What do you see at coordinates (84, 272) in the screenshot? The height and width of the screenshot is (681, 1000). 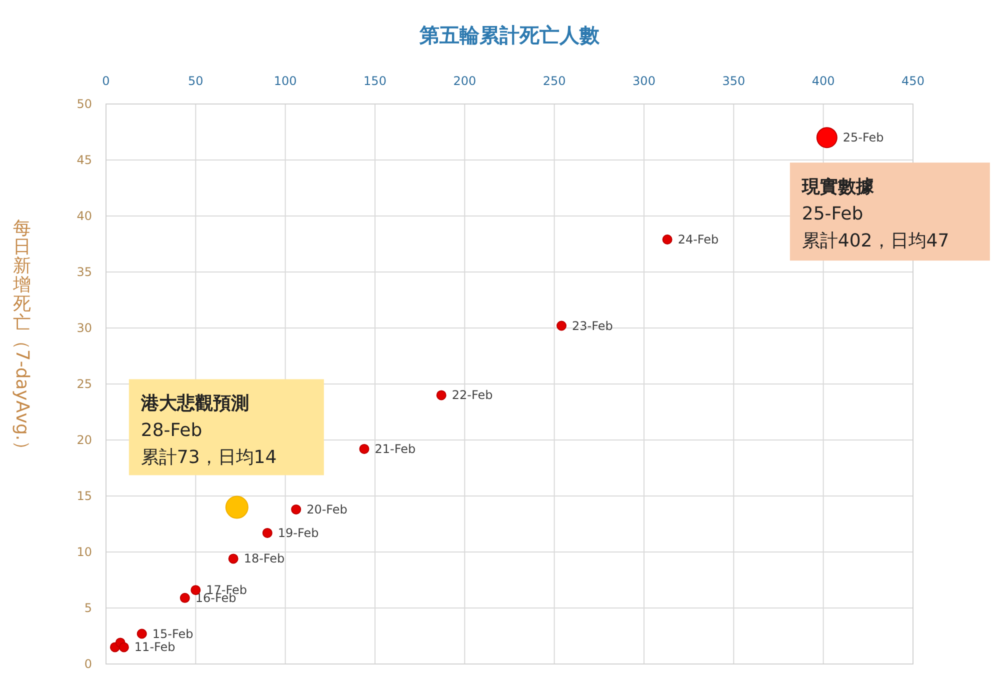 I see `y-tick-label: 35` at bounding box center [84, 272].